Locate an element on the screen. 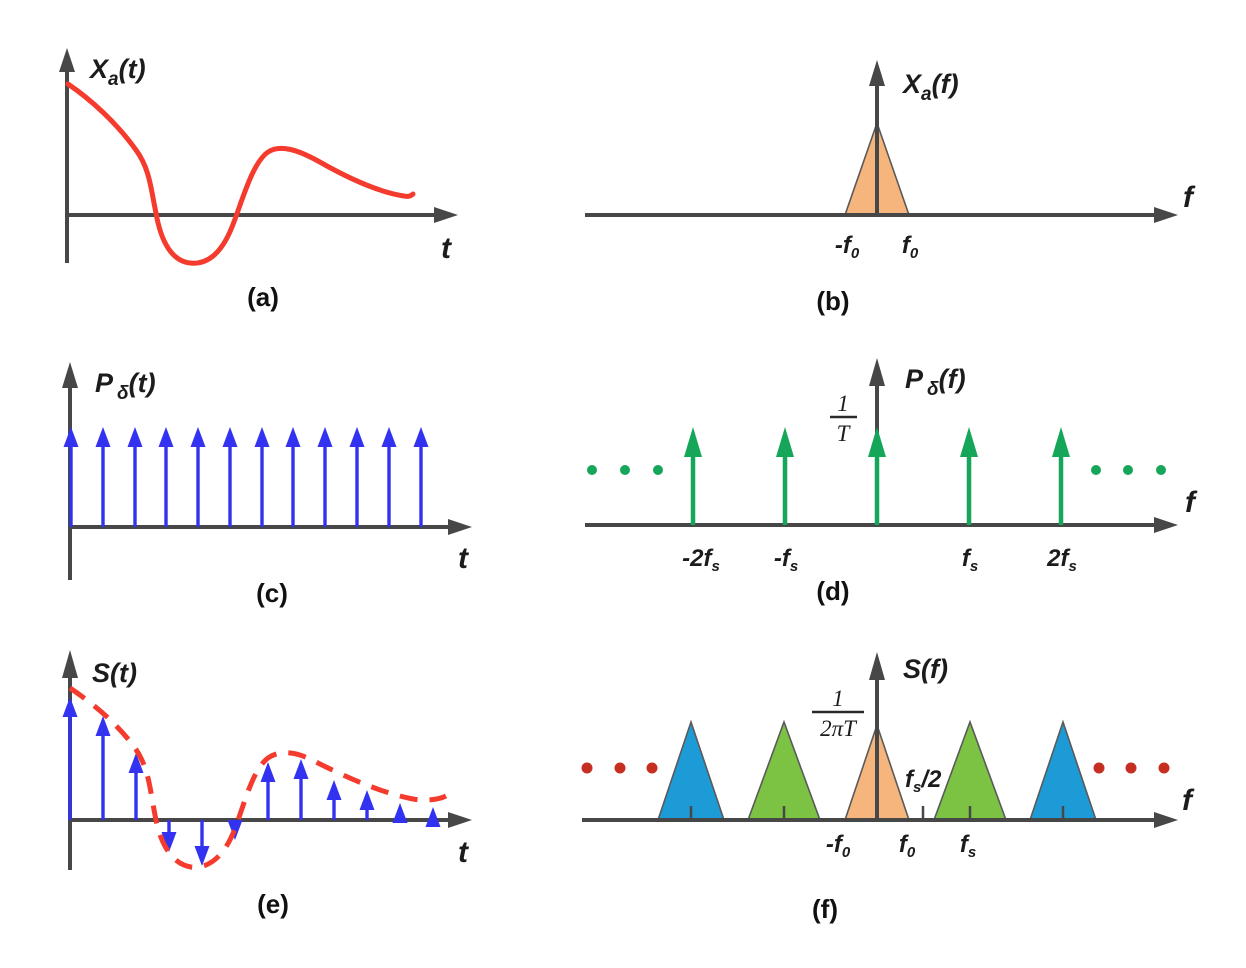  panel-b-ylabel: Xa(f) is located at coordinates (930, 87).